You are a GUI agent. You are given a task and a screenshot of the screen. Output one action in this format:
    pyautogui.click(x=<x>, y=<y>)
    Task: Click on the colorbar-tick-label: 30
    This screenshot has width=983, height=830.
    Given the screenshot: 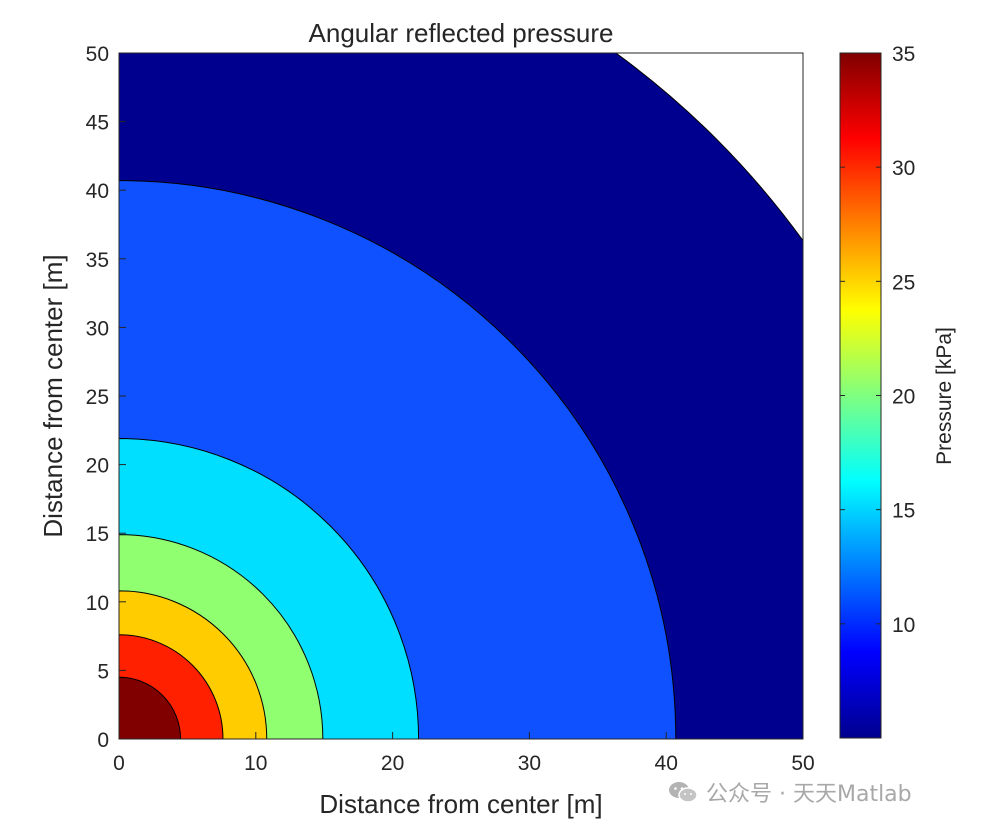 What is the action you would take?
    pyautogui.click(x=903, y=168)
    